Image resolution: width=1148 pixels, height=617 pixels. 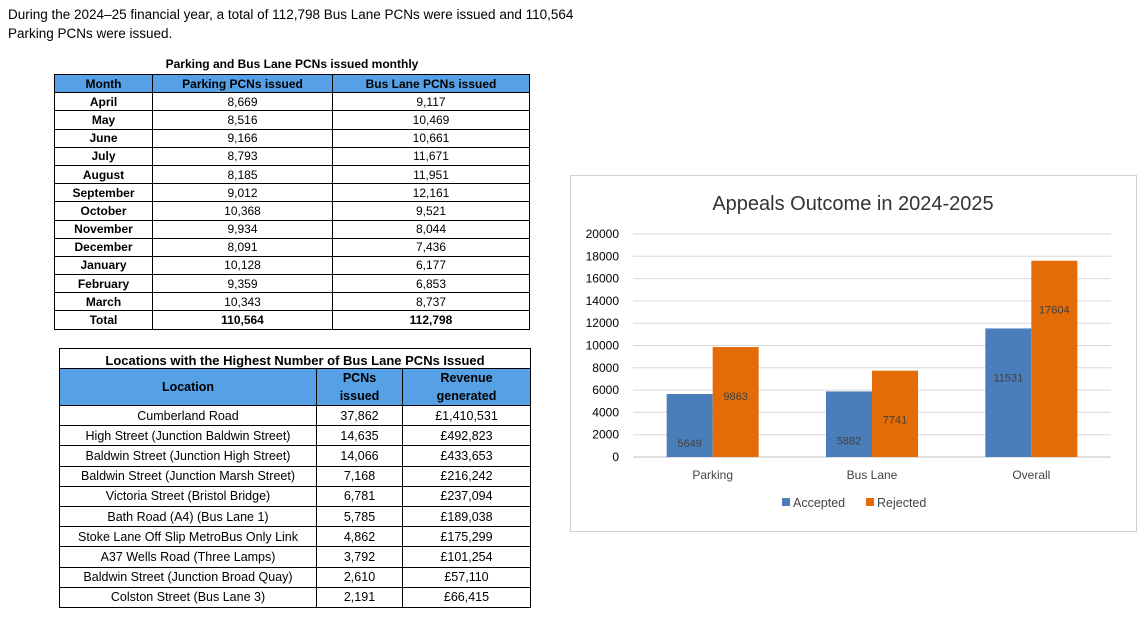 What do you see at coordinates (431, 102) in the screenshot?
I see `bus-lane-cell: 9,117` at bounding box center [431, 102].